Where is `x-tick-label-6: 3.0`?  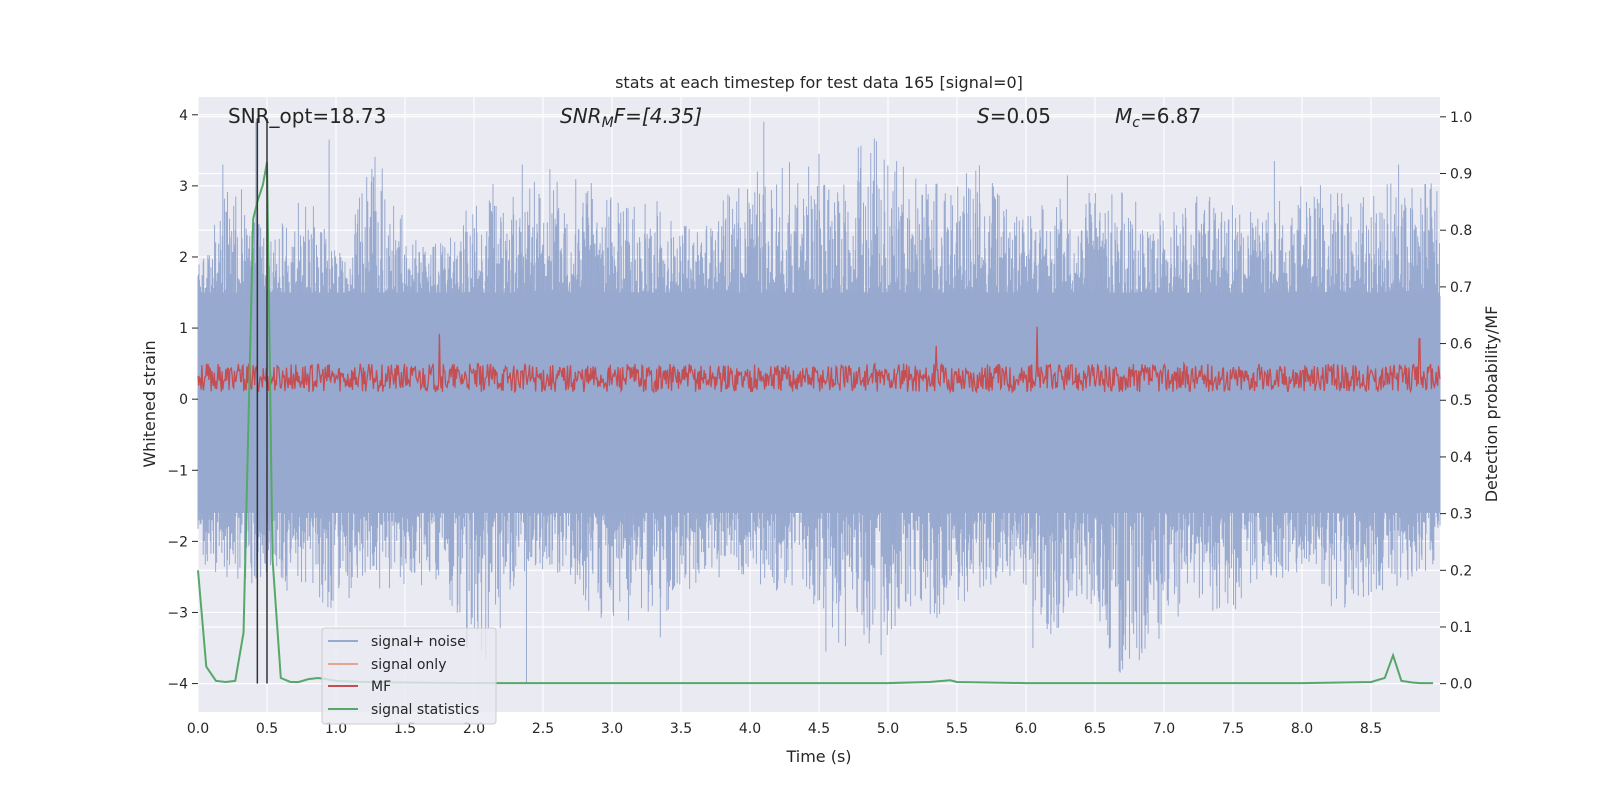
x-tick-label-6: 3.0 is located at coordinates (612, 729).